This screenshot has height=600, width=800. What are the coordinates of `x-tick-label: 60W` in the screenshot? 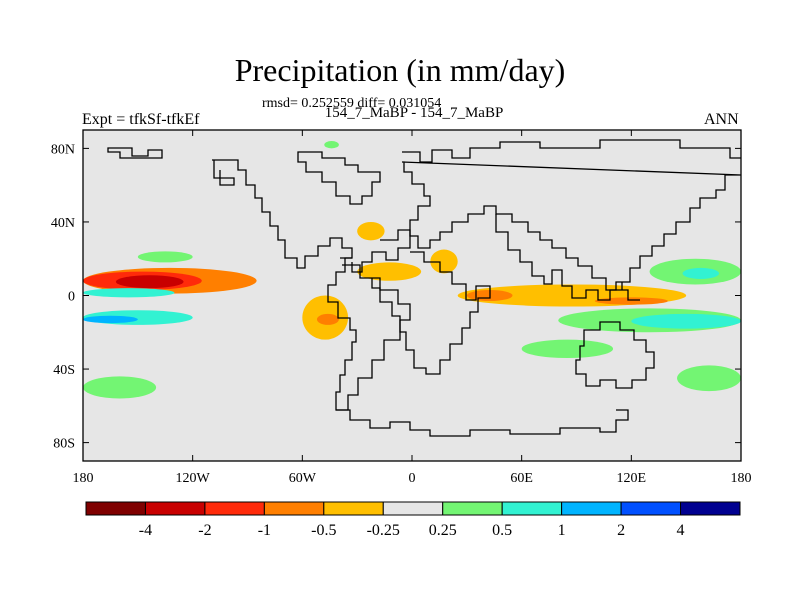 It's located at (303, 478).